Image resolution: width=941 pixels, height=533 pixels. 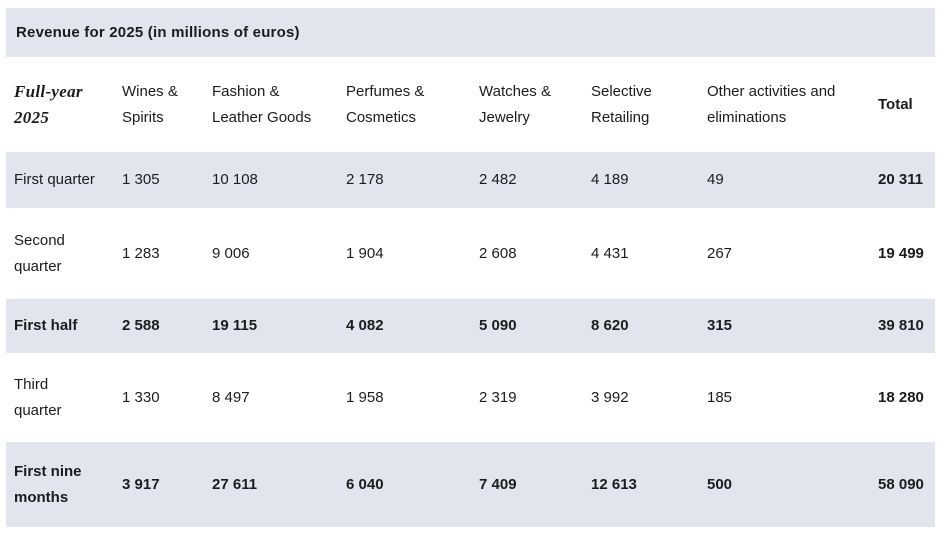 What do you see at coordinates (614, 484) in the screenshot?
I see `cell-selective-retailing: 12 613` at bounding box center [614, 484].